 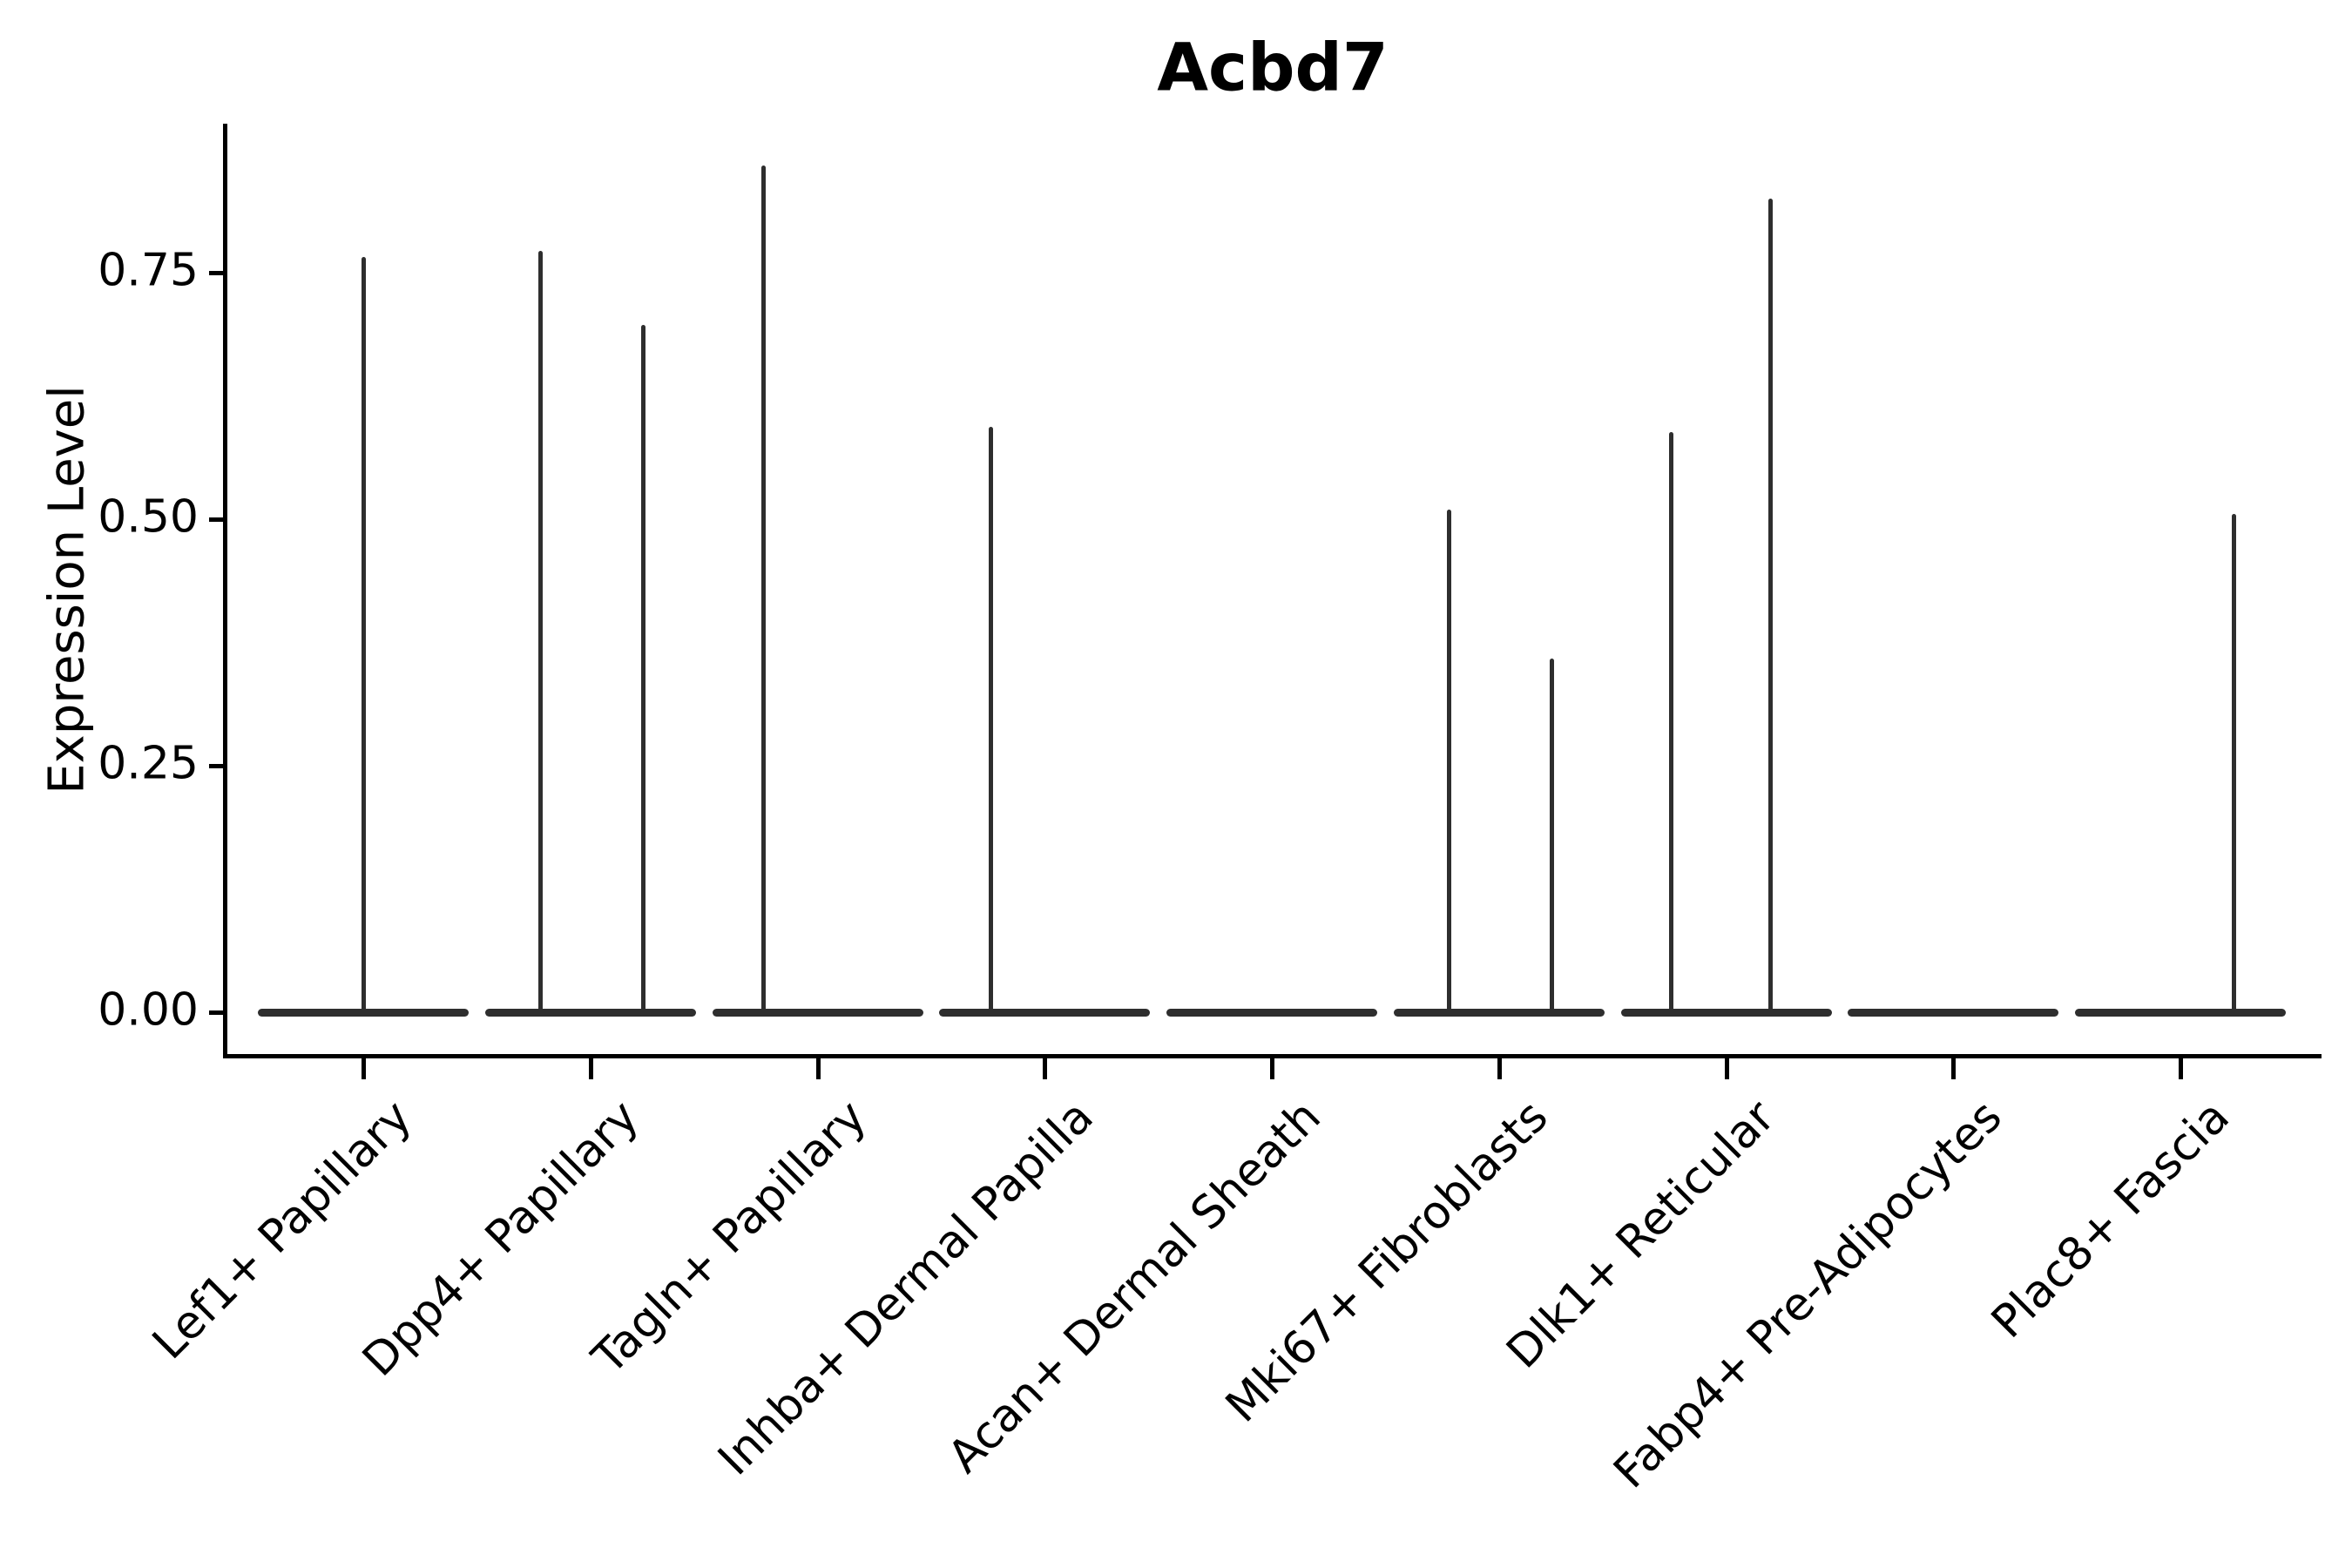 What do you see at coordinates (1273, 67) in the screenshot?
I see `chart-title: Acbd7` at bounding box center [1273, 67].